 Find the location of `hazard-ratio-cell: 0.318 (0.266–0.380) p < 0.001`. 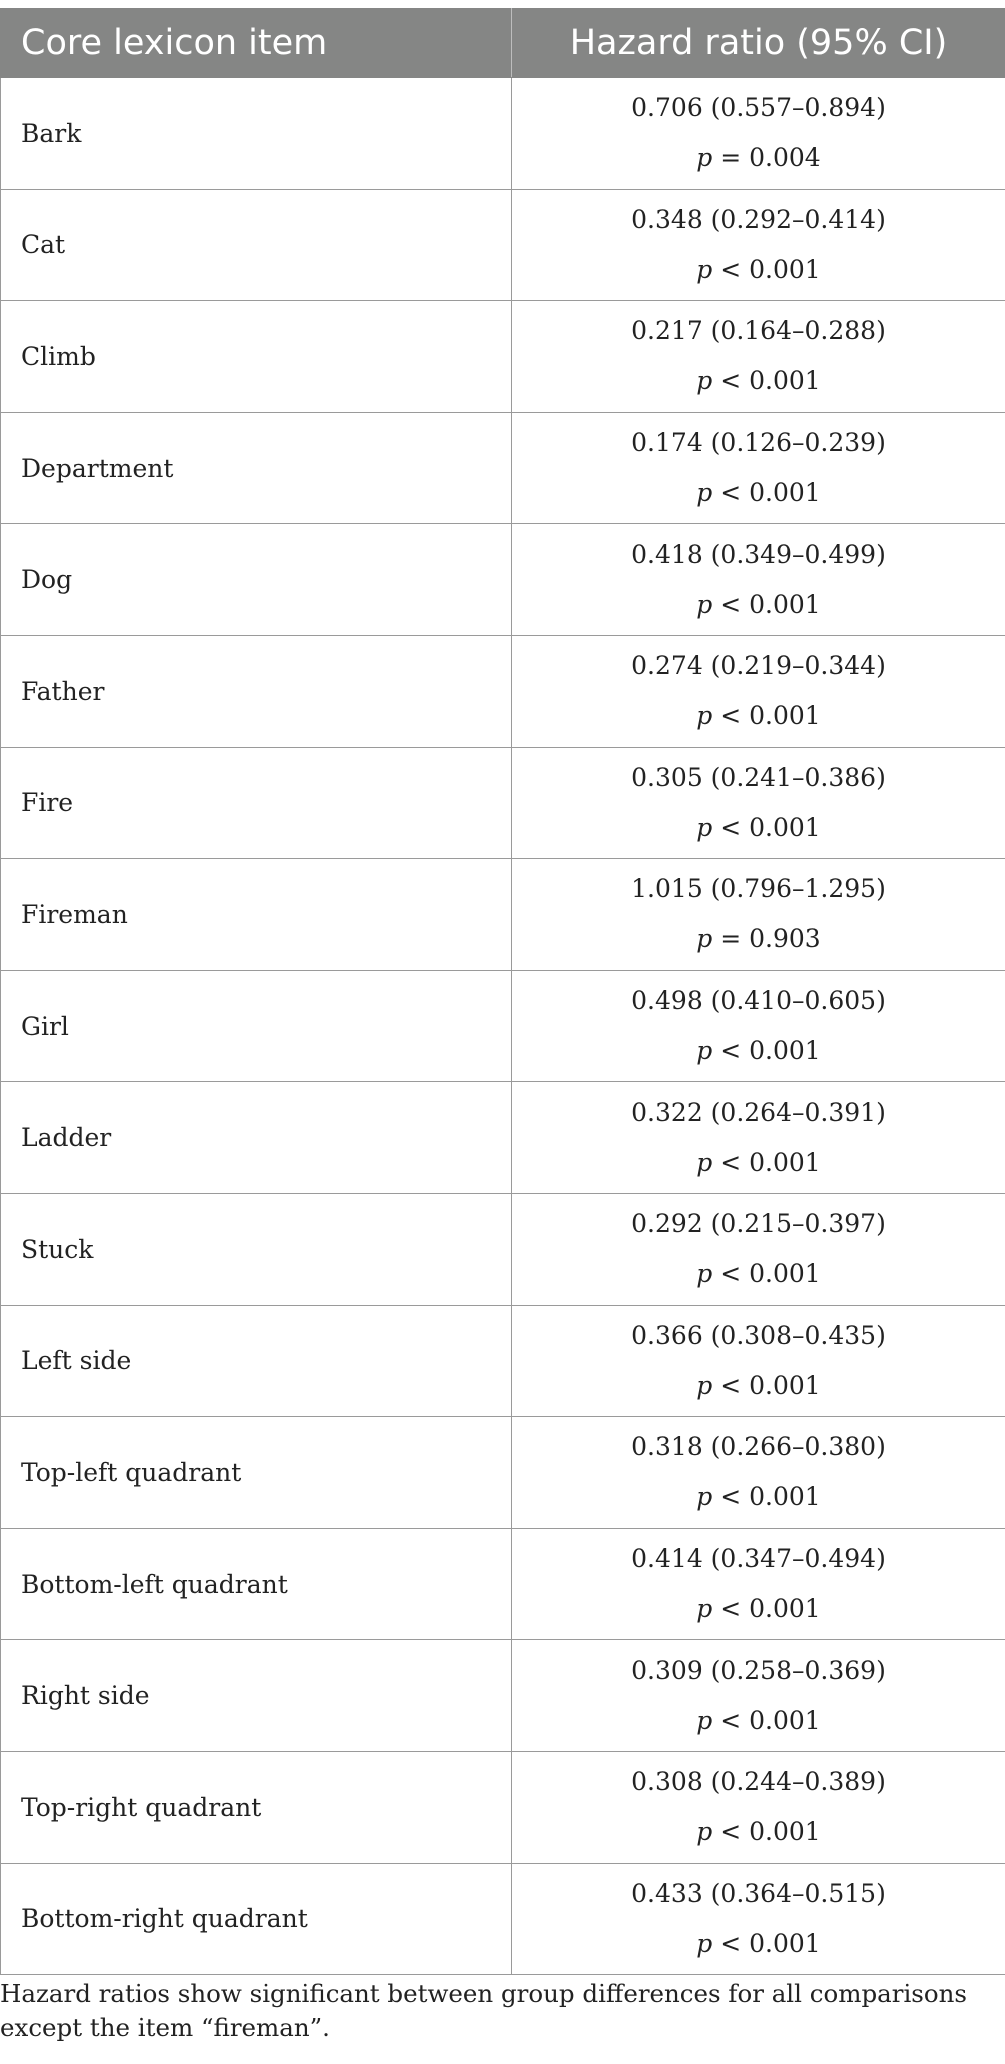

hazard-ratio-cell: 0.318 (0.266–0.380) p < 0.001 is located at coordinates (758, 1472).